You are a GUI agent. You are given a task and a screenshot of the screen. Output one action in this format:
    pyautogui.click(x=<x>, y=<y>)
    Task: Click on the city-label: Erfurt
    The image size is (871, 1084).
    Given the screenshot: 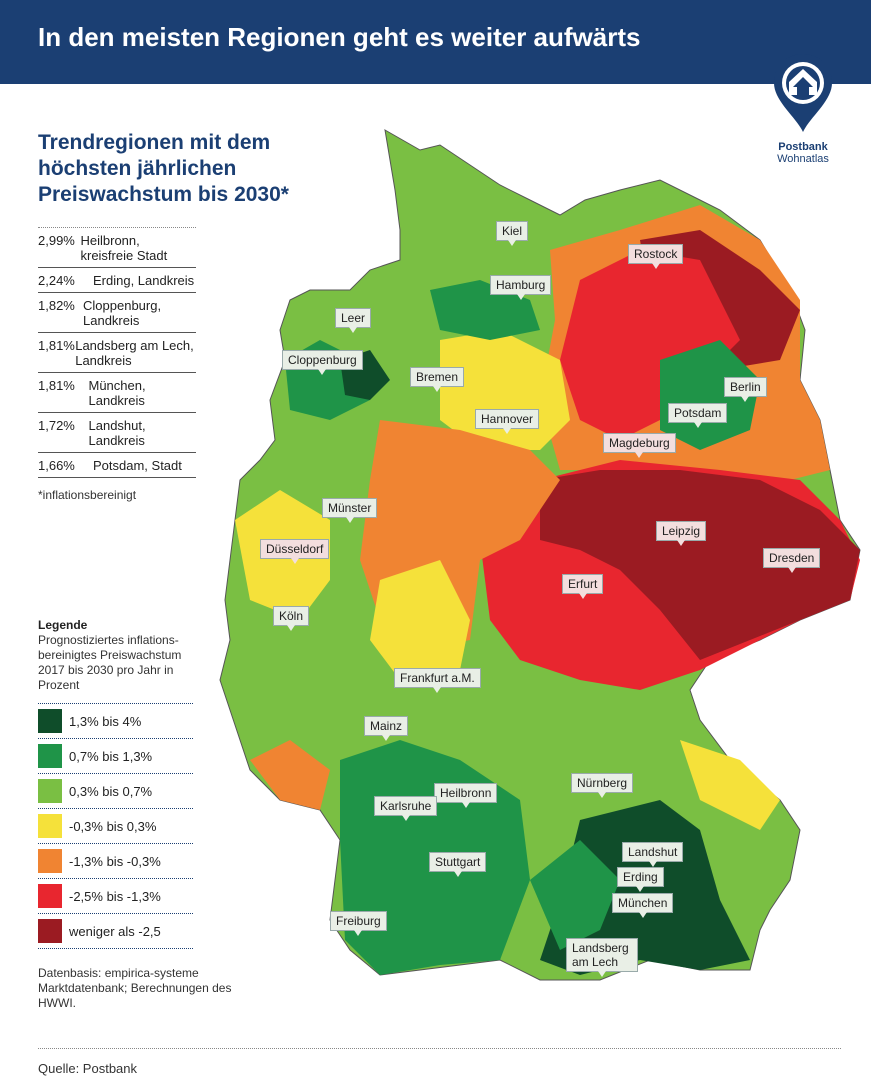 What is the action you would take?
    pyautogui.click(x=583, y=586)
    